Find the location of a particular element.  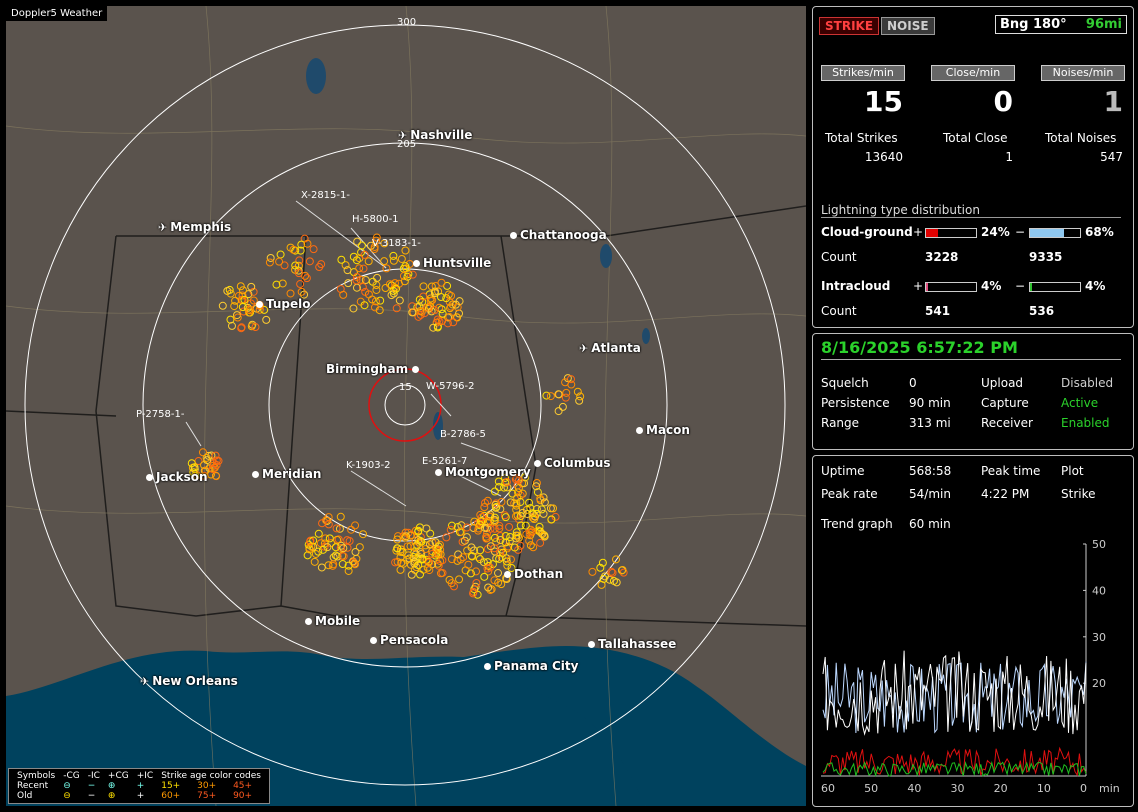

noise-indicator: NOISE is located at coordinates (908, 26).